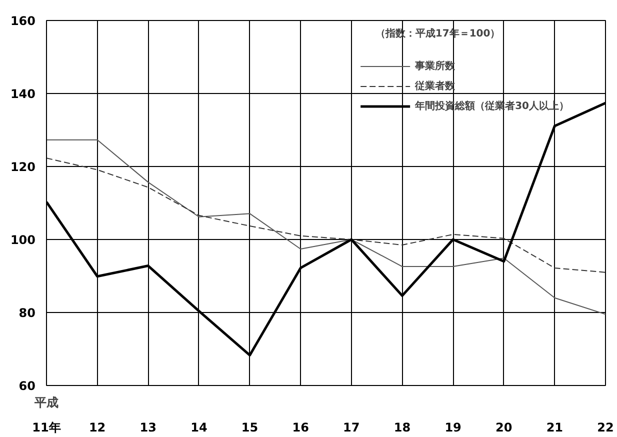  Describe the element at coordinates (97, 427) in the screenshot. I see `x-tick-label: 12` at that location.